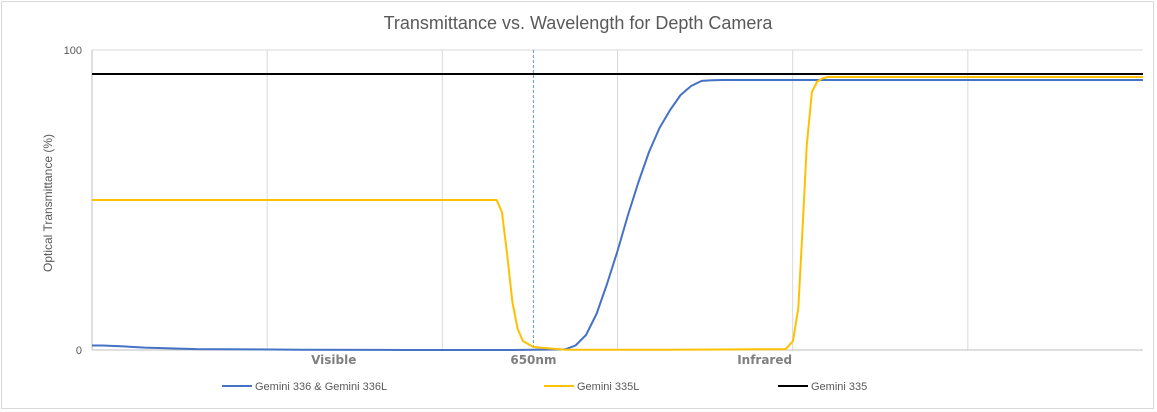  I want to click on legend-entry-label: Gemini 336 & Gemini 336L, so click(321, 387).